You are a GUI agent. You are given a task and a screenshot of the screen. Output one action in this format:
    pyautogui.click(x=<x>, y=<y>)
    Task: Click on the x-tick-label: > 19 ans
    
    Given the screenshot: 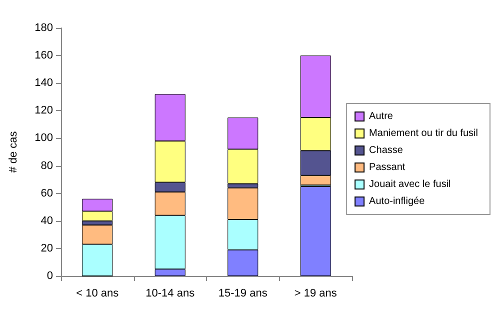 What is the action you would take?
    pyautogui.click(x=316, y=294)
    